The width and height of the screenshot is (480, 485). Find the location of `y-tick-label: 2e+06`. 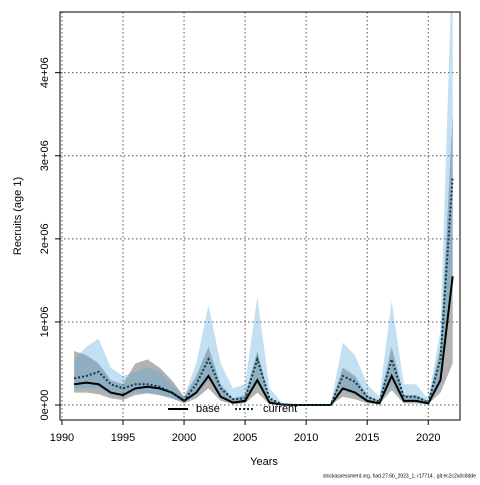

y-tick-label: 2e+06 is located at coordinates (45, 238).